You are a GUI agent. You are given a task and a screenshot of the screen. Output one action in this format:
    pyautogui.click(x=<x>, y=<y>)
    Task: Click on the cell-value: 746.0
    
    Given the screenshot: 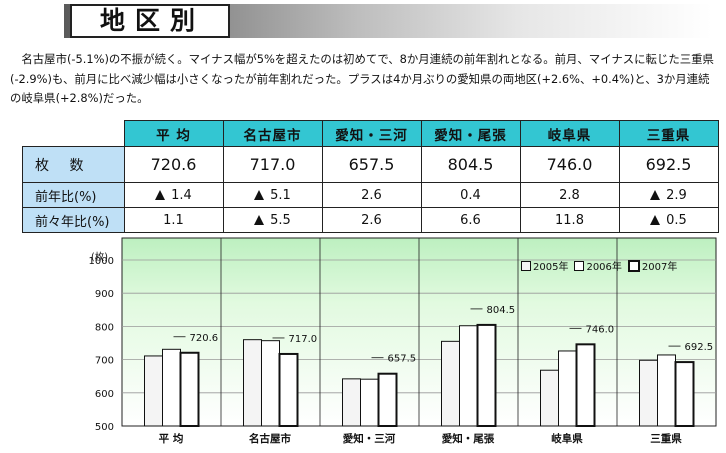 What is the action you would take?
    pyautogui.click(x=569, y=164)
    